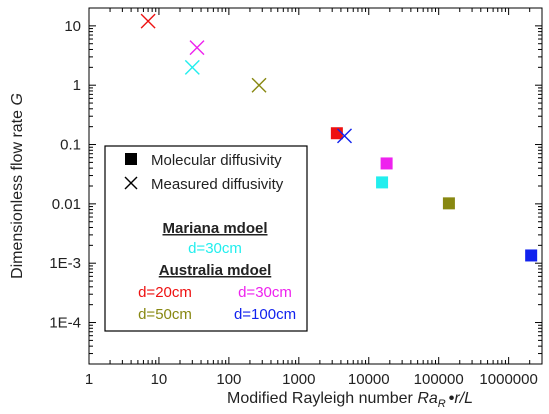  Describe the element at coordinates (228, 379) in the screenshot. I see `x-tick-label: 100` at that location.